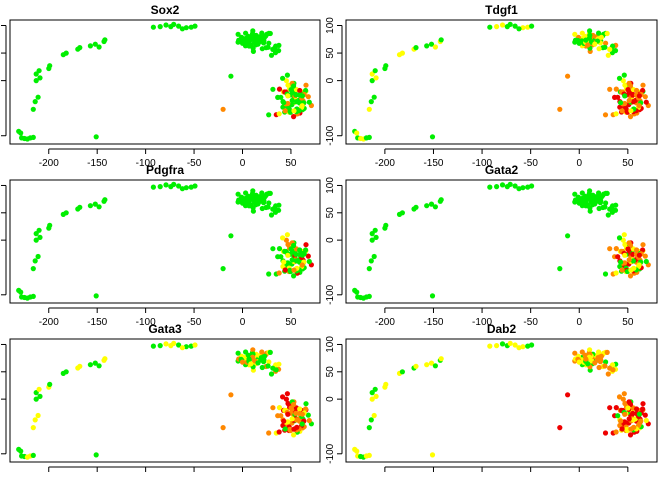 The height and width of the screenshot is (480, 672). What do you see at coordinates (330, 135) in the screenshot?
I see `y-tick-label: -100` at bounding box center [330, 135].